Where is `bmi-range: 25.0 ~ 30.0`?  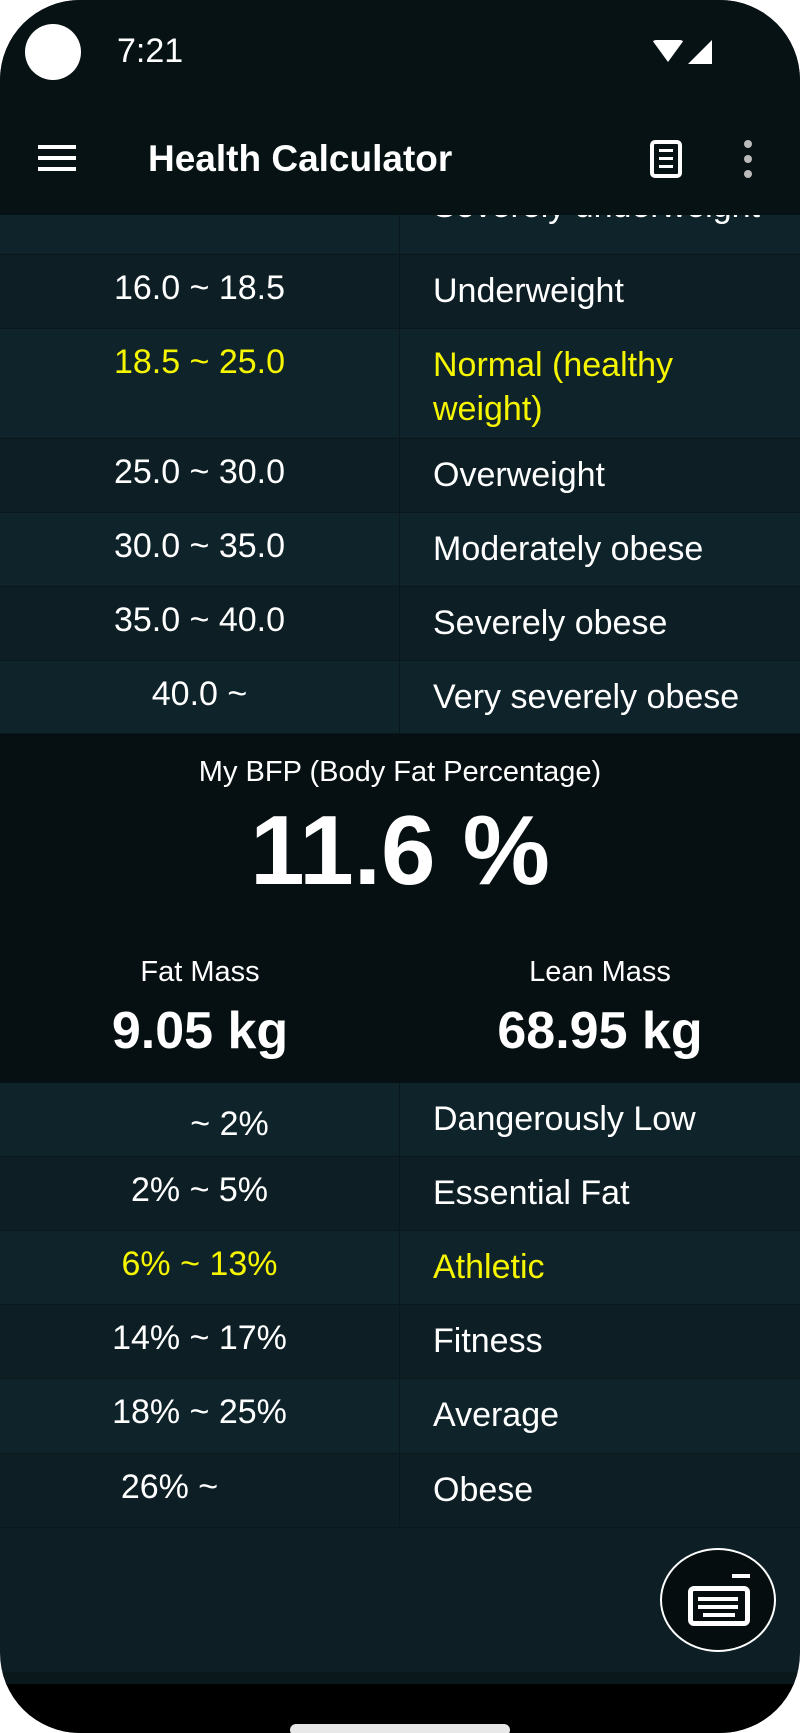
bmi-range: 25.0 ~ 30.0 is located at coordinates (200, 475).